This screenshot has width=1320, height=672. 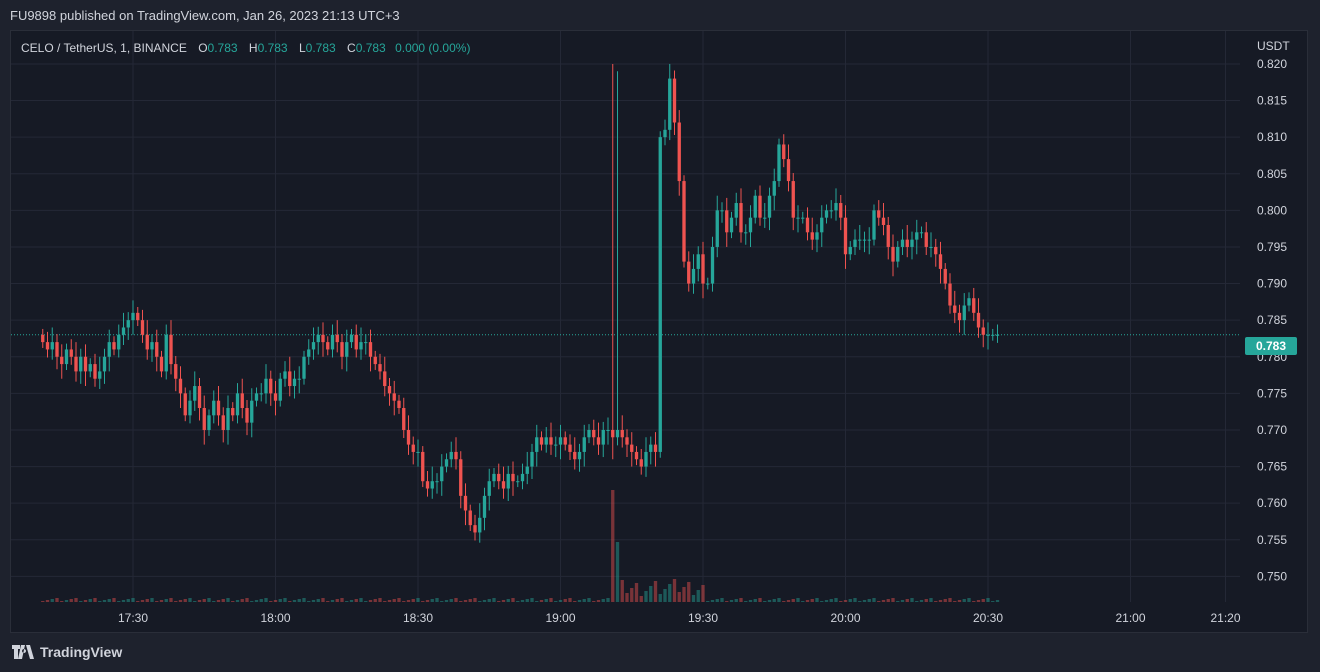 What do you see at coordinates (1225, 618) in the screenshot?
I see `x-tick-label: 21:20` at bounding box center [1225, 618].